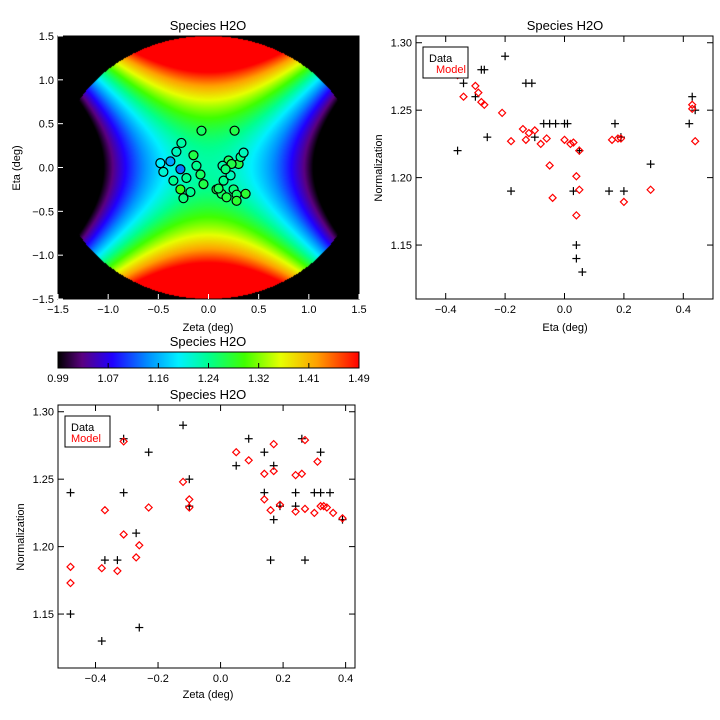 This screenshot has height=720, width=720. What do you see at coordinates (203, 165) in the screenshot?
I see `heatmap-points` at bounding box center [203, 165].